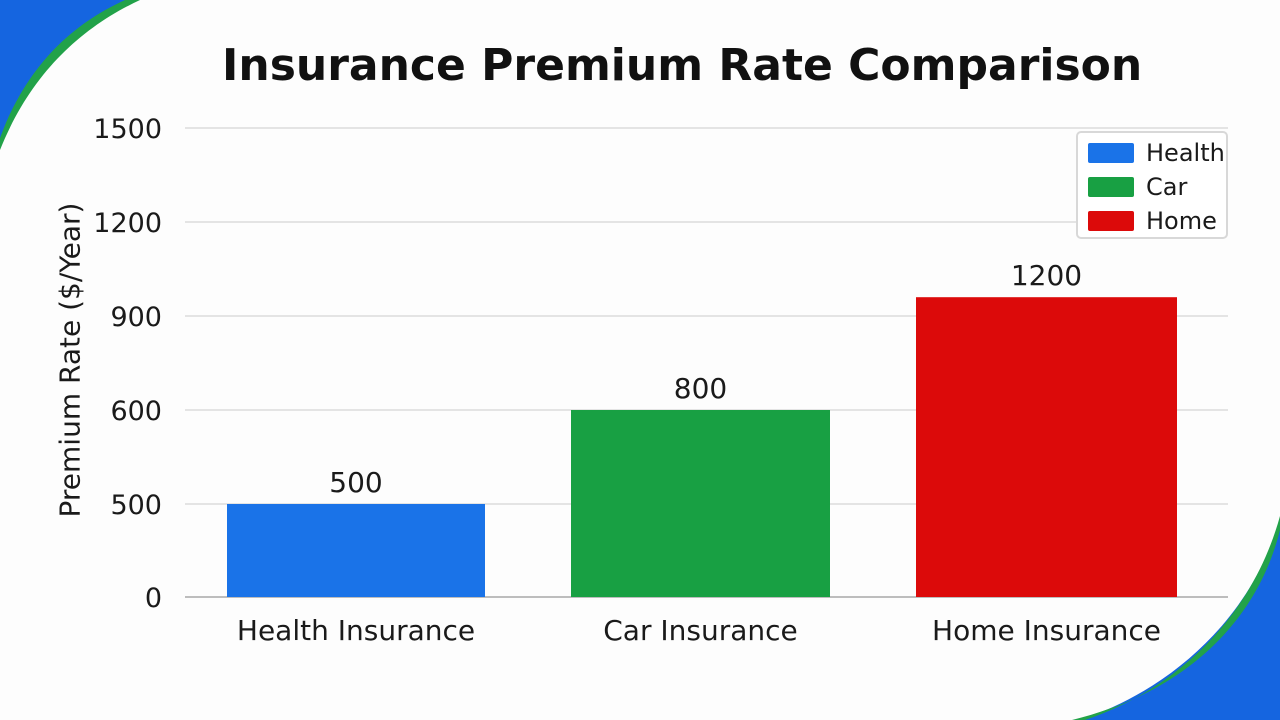 This screenshot has height=720, width=1280. What do you see at coordinates (1138, 187) in the screenshot?
I see `legend-item-car: Car` at bounding box center [1138, 187].